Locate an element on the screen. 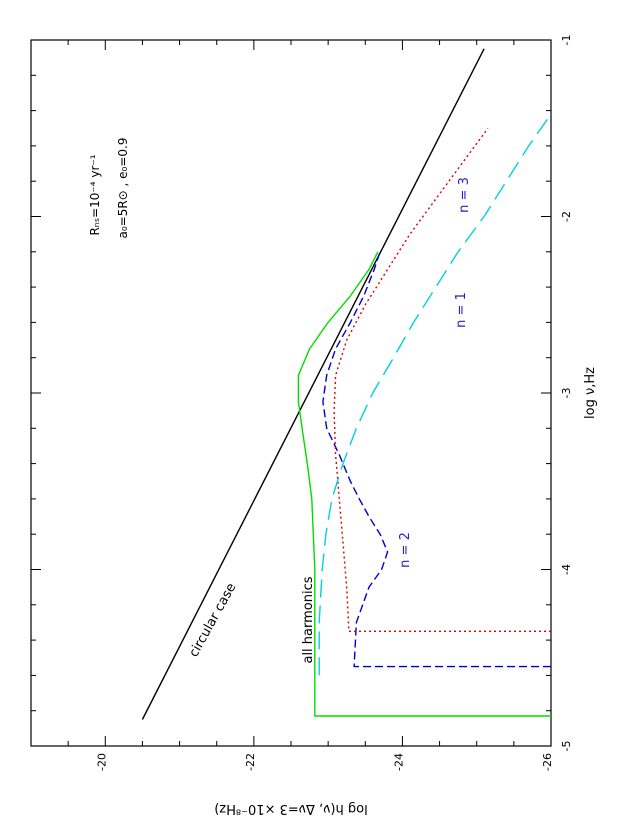 The width and height of the screenshot is (621, 830). x-tick-label: -1 is located at coordinates (566, 40).